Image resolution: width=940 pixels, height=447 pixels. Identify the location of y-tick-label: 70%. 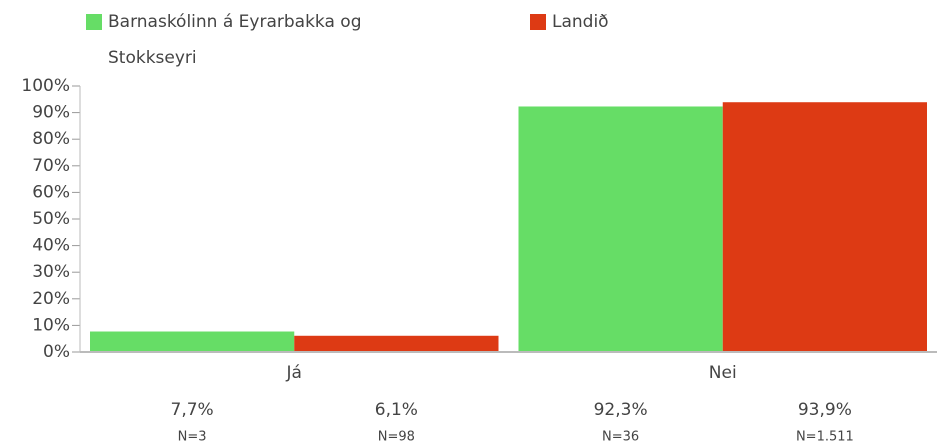
(51, 166).